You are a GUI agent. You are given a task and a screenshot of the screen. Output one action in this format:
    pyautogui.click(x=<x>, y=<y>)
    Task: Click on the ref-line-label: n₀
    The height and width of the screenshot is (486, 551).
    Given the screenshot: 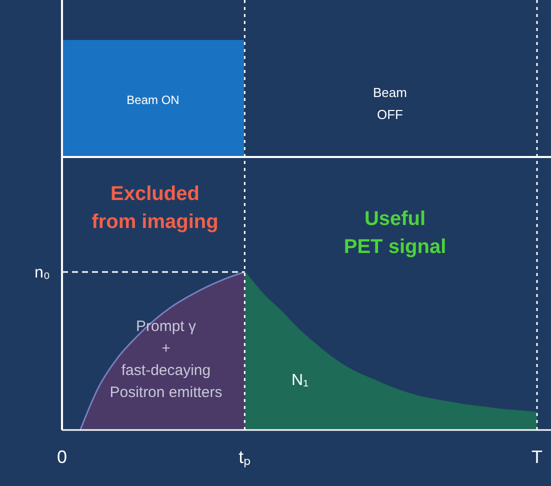 What is the action you would take?
    pyautogui.click(x=42, y=273)
    